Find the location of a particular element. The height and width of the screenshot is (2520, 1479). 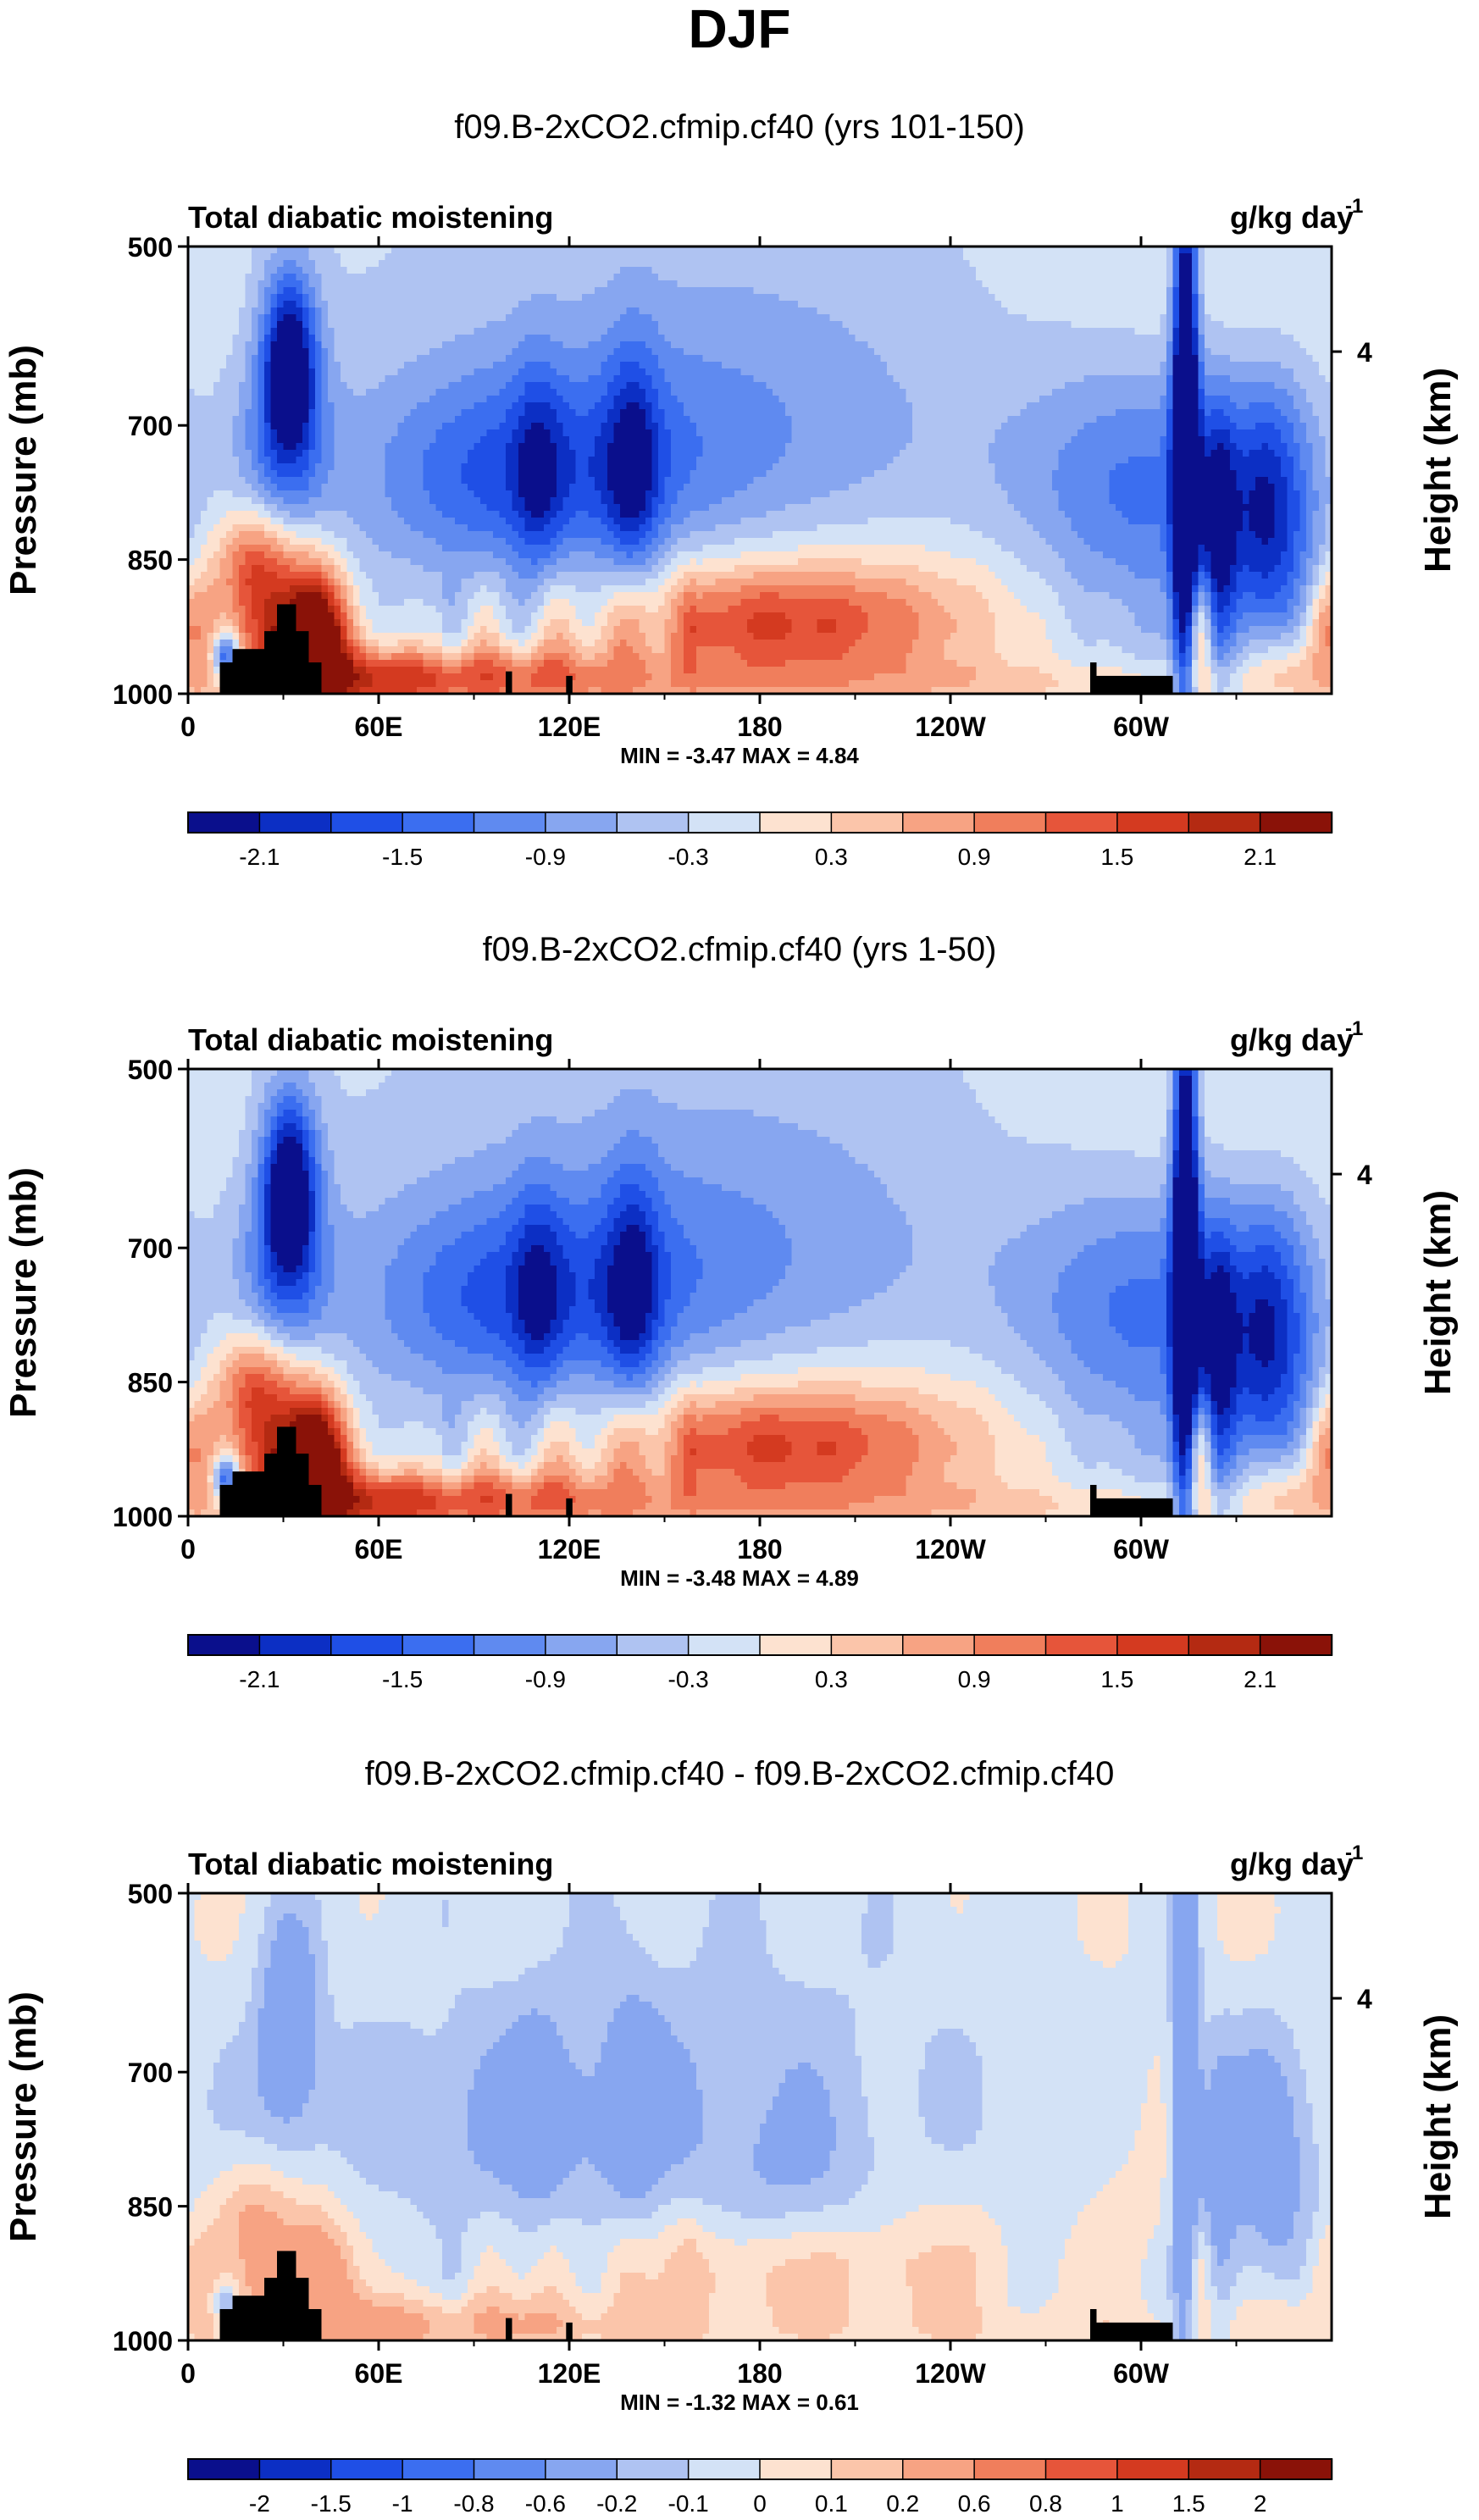

heatmap-cells is located at coordinates (760, 1293).